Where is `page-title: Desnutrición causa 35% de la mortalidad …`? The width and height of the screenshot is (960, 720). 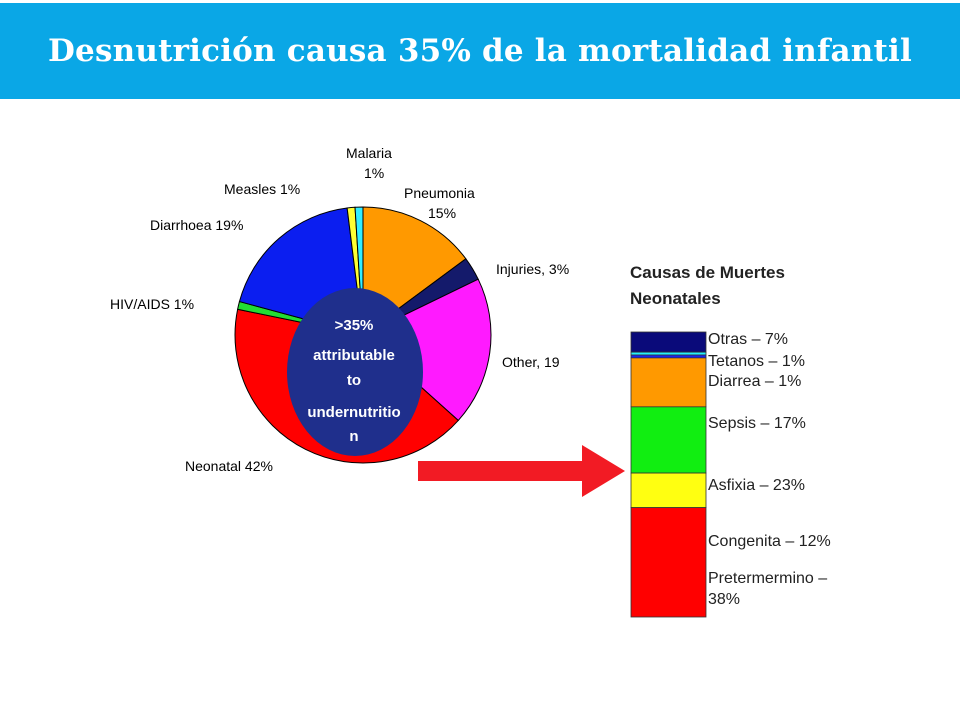 page-title: Desnutrición causa 35% de la mortalidad … is located at coordinates (480, 51).